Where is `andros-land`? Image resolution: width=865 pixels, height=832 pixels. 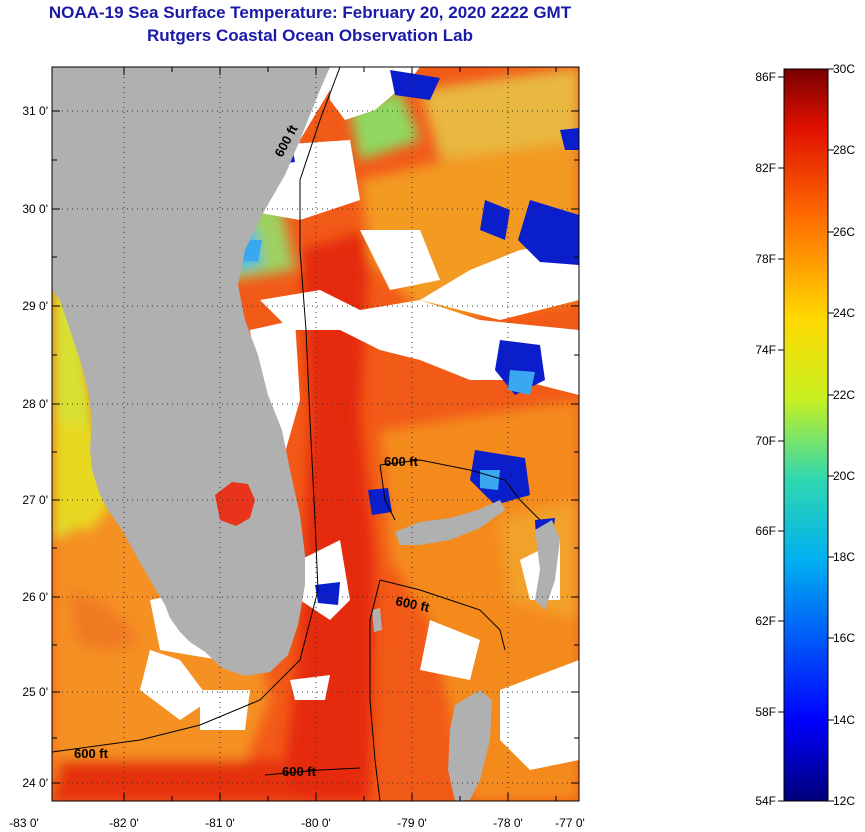 andros-land is located at coordinates (470, 745).